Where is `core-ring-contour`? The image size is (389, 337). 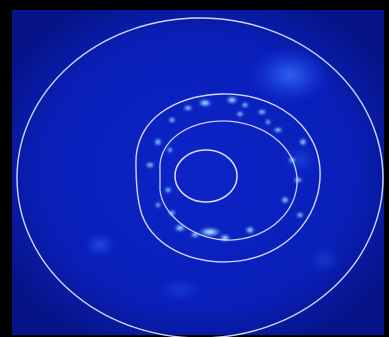 core-ring-contour is located at coordinates (206, 176).